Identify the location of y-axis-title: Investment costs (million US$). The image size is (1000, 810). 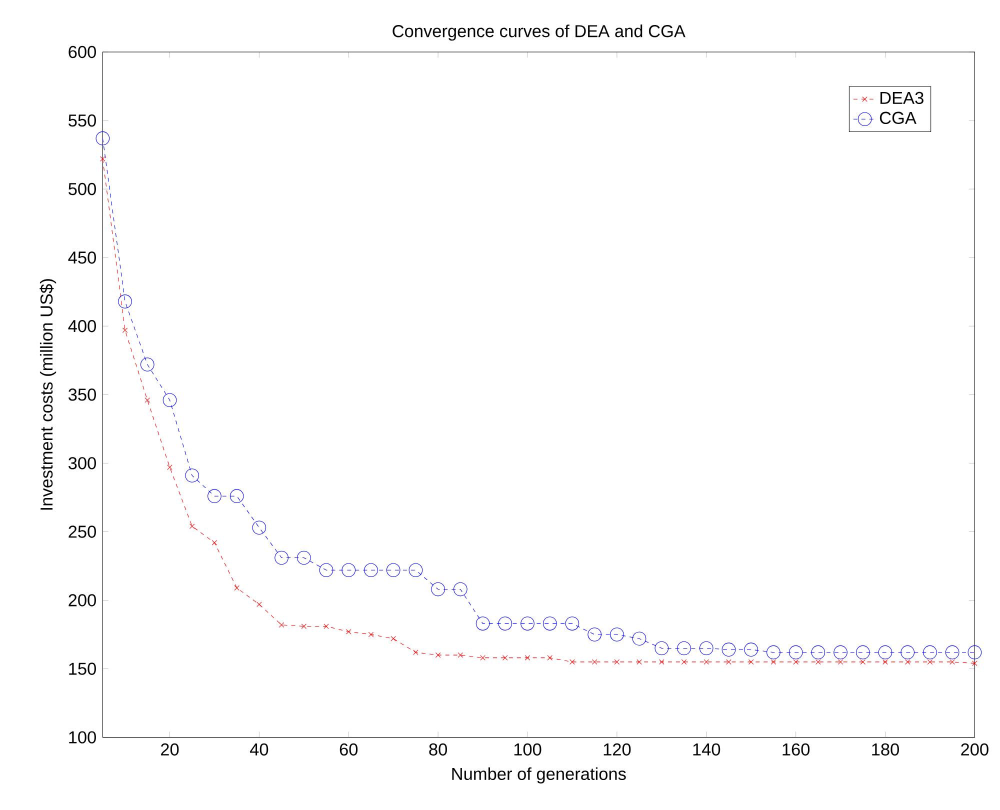
(48, 394).